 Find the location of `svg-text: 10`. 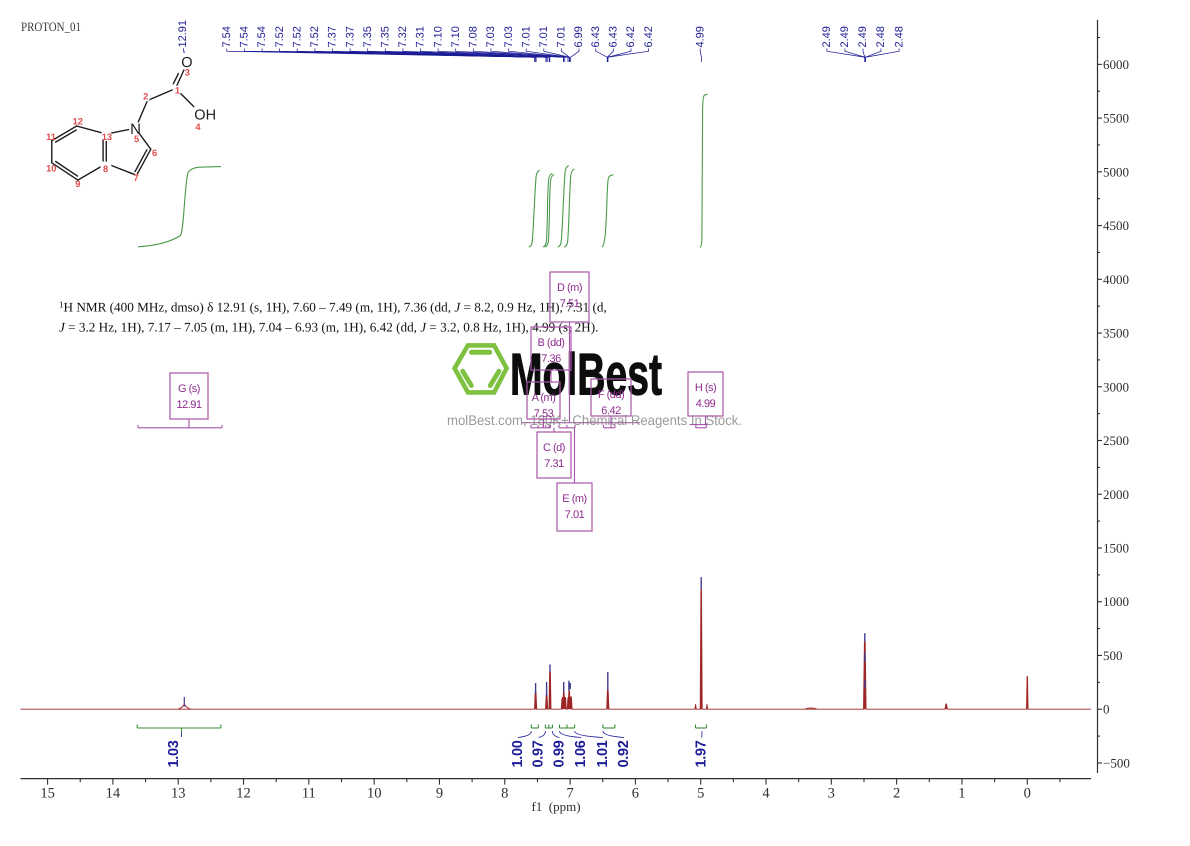

svg-text: 10 is located at coordinates (374, 794).